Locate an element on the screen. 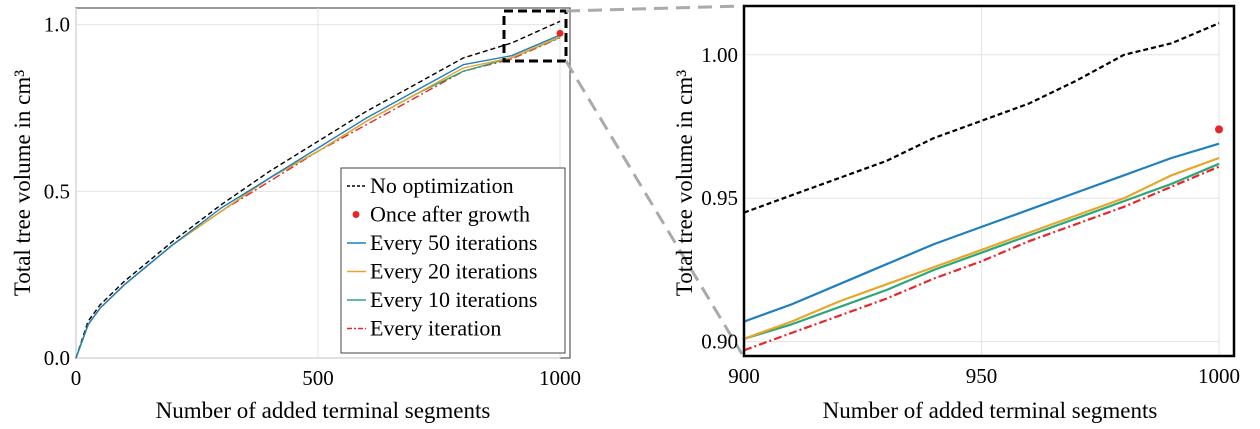 The height and width of the screenshot is (429, 1260). legend-label-every-20-iterations: Every 20 iterations is located at coordinates (453, 271).